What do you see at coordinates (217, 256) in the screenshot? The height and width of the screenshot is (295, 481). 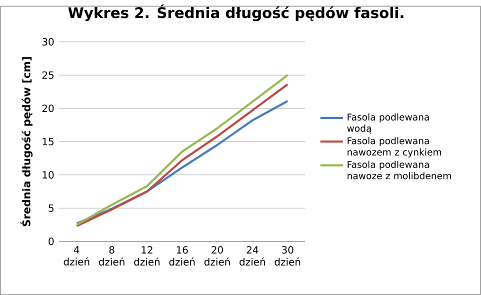 I see `x-tick-label: 20 dzień` at bounding box center [217, 256].